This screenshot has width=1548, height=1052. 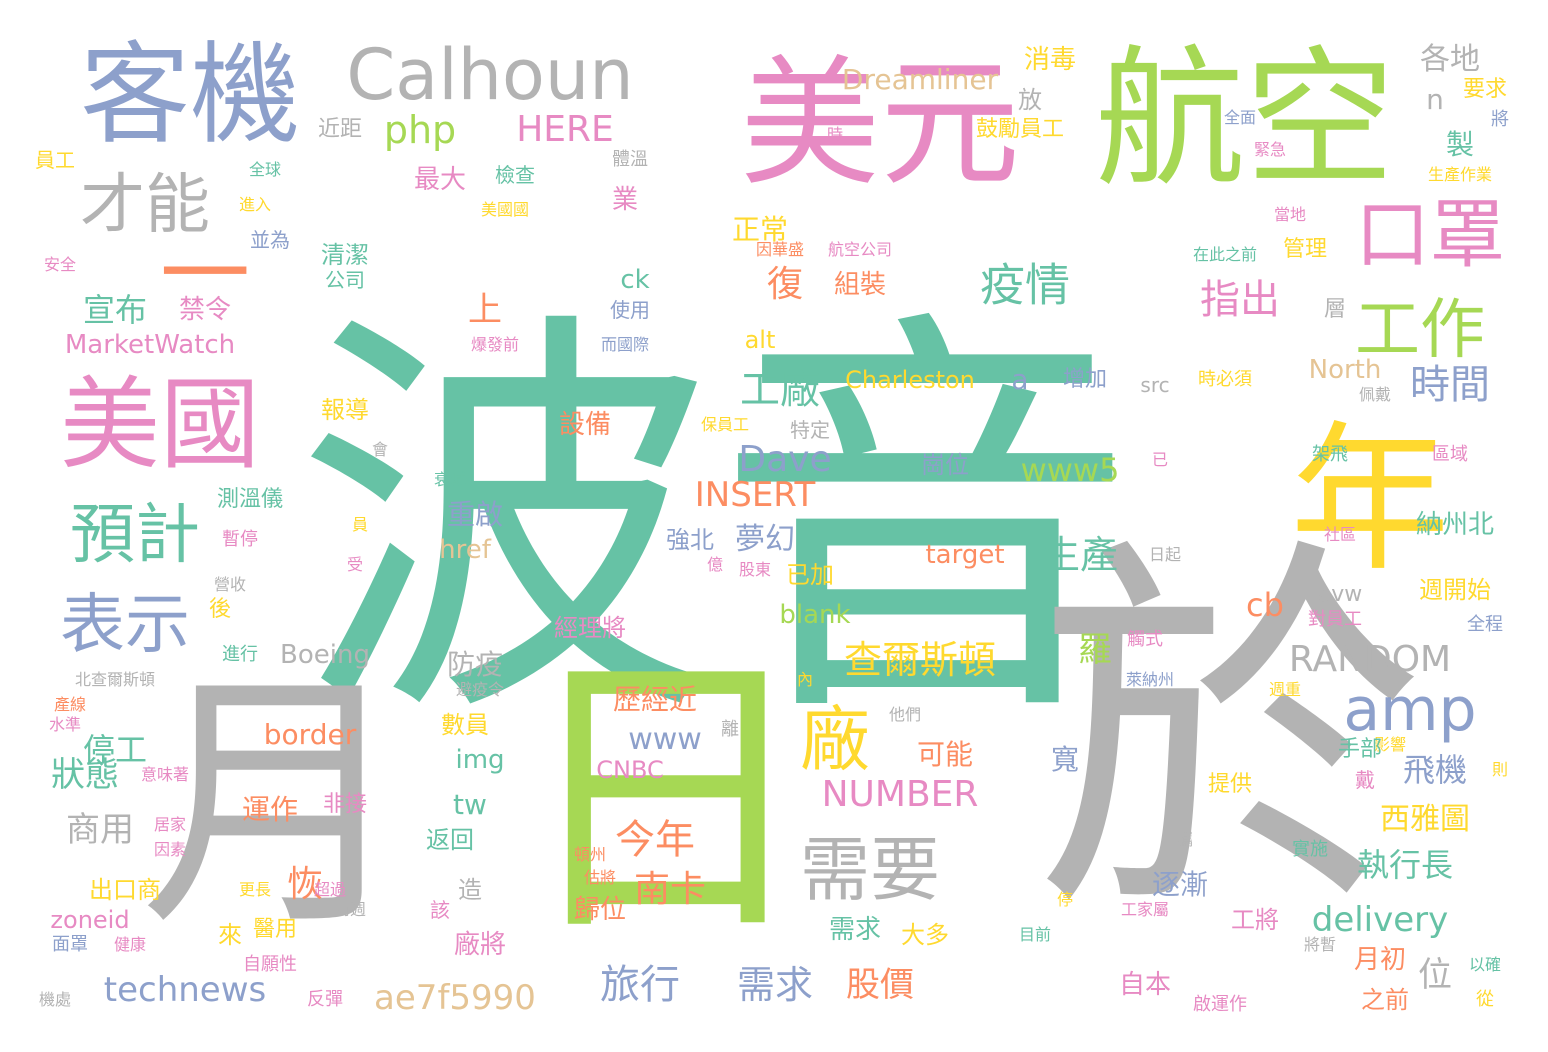 What do you see at coordinates (600, 910) in the screenshot?
I see `cloud-word: 歸位` at bounding box center [600, 910].